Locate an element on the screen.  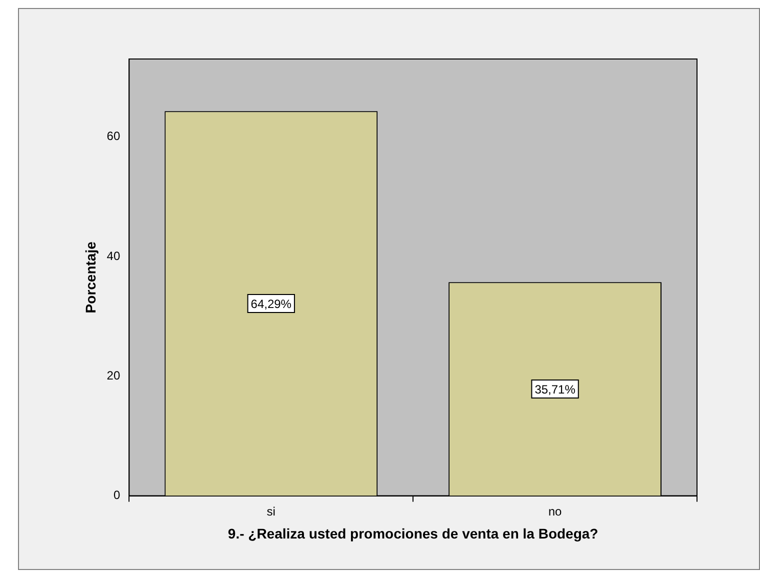
data-label: 35,71% is located at coordinates (555, 389).